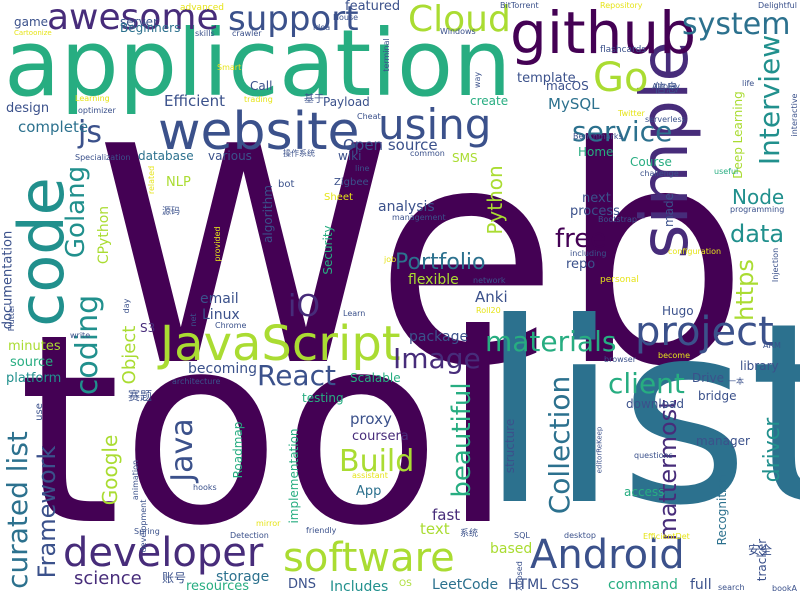 The height and width of the screenshot is (600, 800). I want to click on word: coursera, so click(380, 436).